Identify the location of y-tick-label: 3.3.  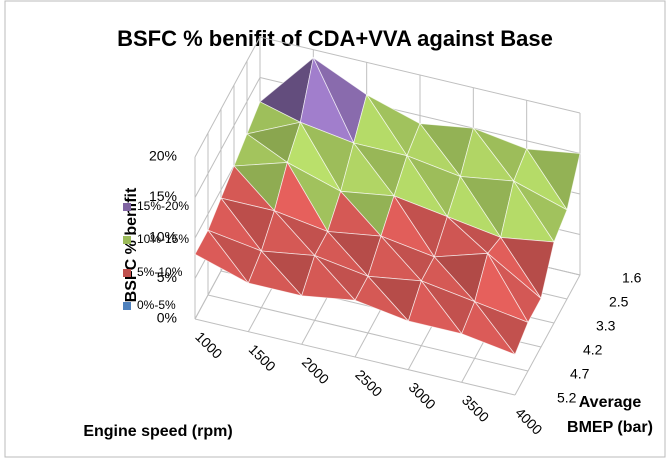
(606, 326).